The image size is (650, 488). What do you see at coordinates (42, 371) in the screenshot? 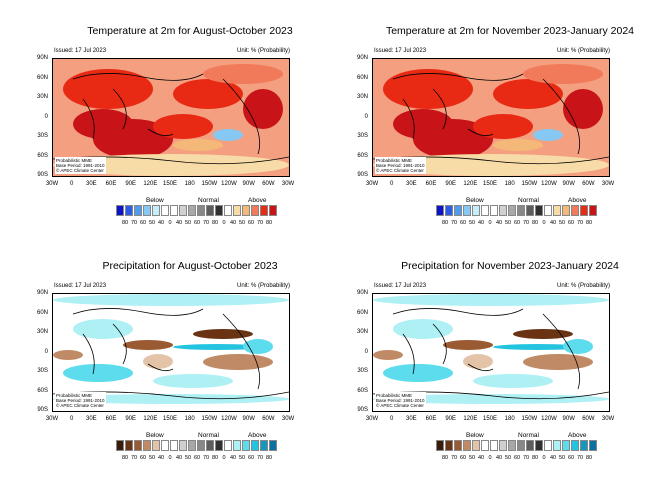
I see `lat-label: 30S` at bounding box center [42, 371].